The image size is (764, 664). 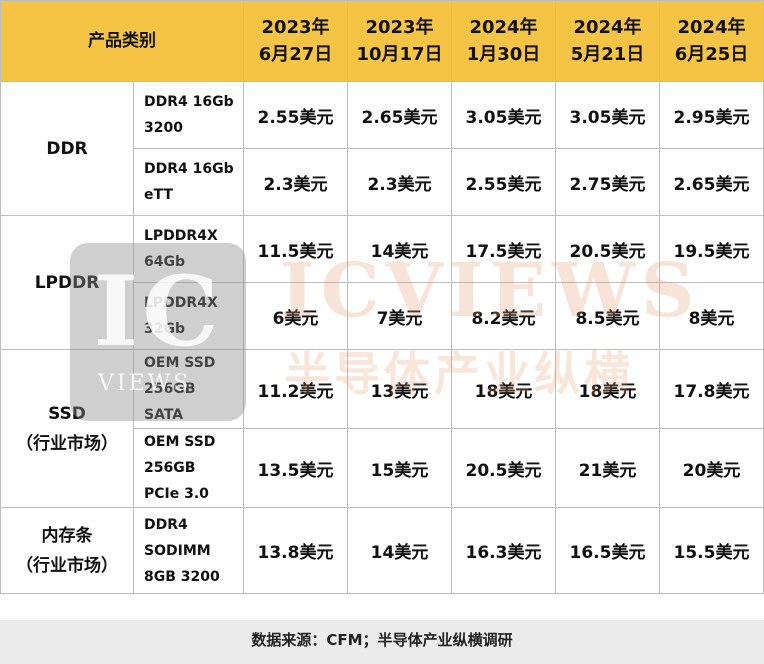 I want to click on price-cell: 16.5美元, so click(x=607, y=550).